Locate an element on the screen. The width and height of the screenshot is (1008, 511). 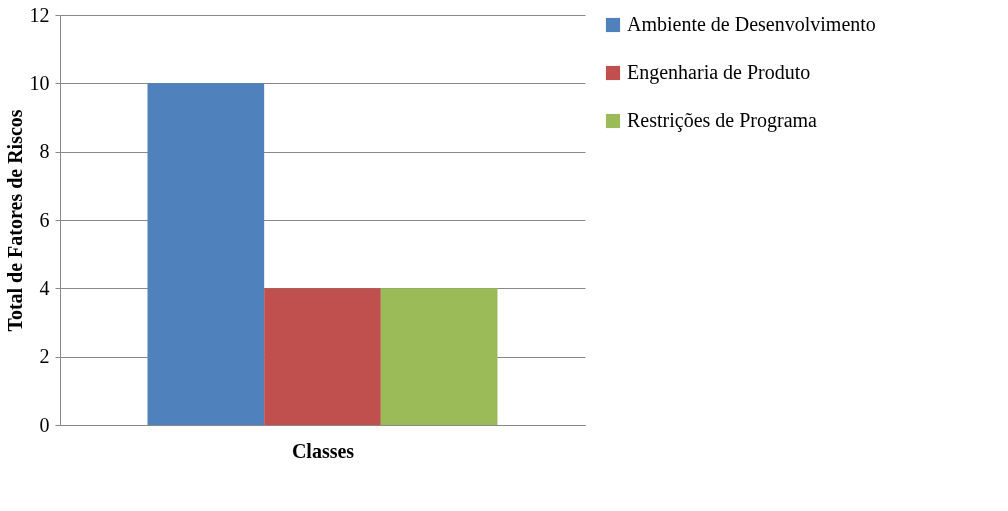
y-tick-label: 8 is located at coordinates (44, 151).